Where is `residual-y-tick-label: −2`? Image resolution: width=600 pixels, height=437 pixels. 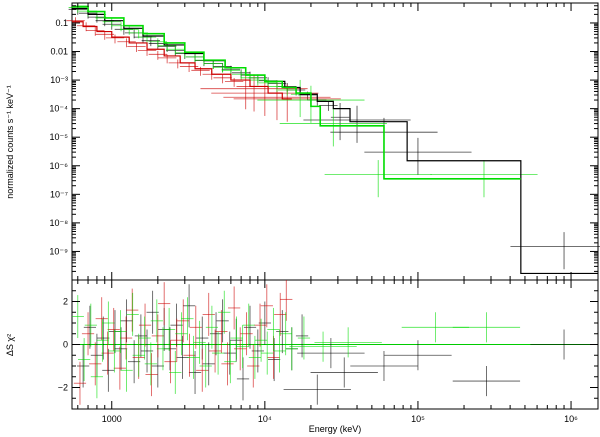
residual-y-tick-label: −2 is located at coordinates (63, 388).